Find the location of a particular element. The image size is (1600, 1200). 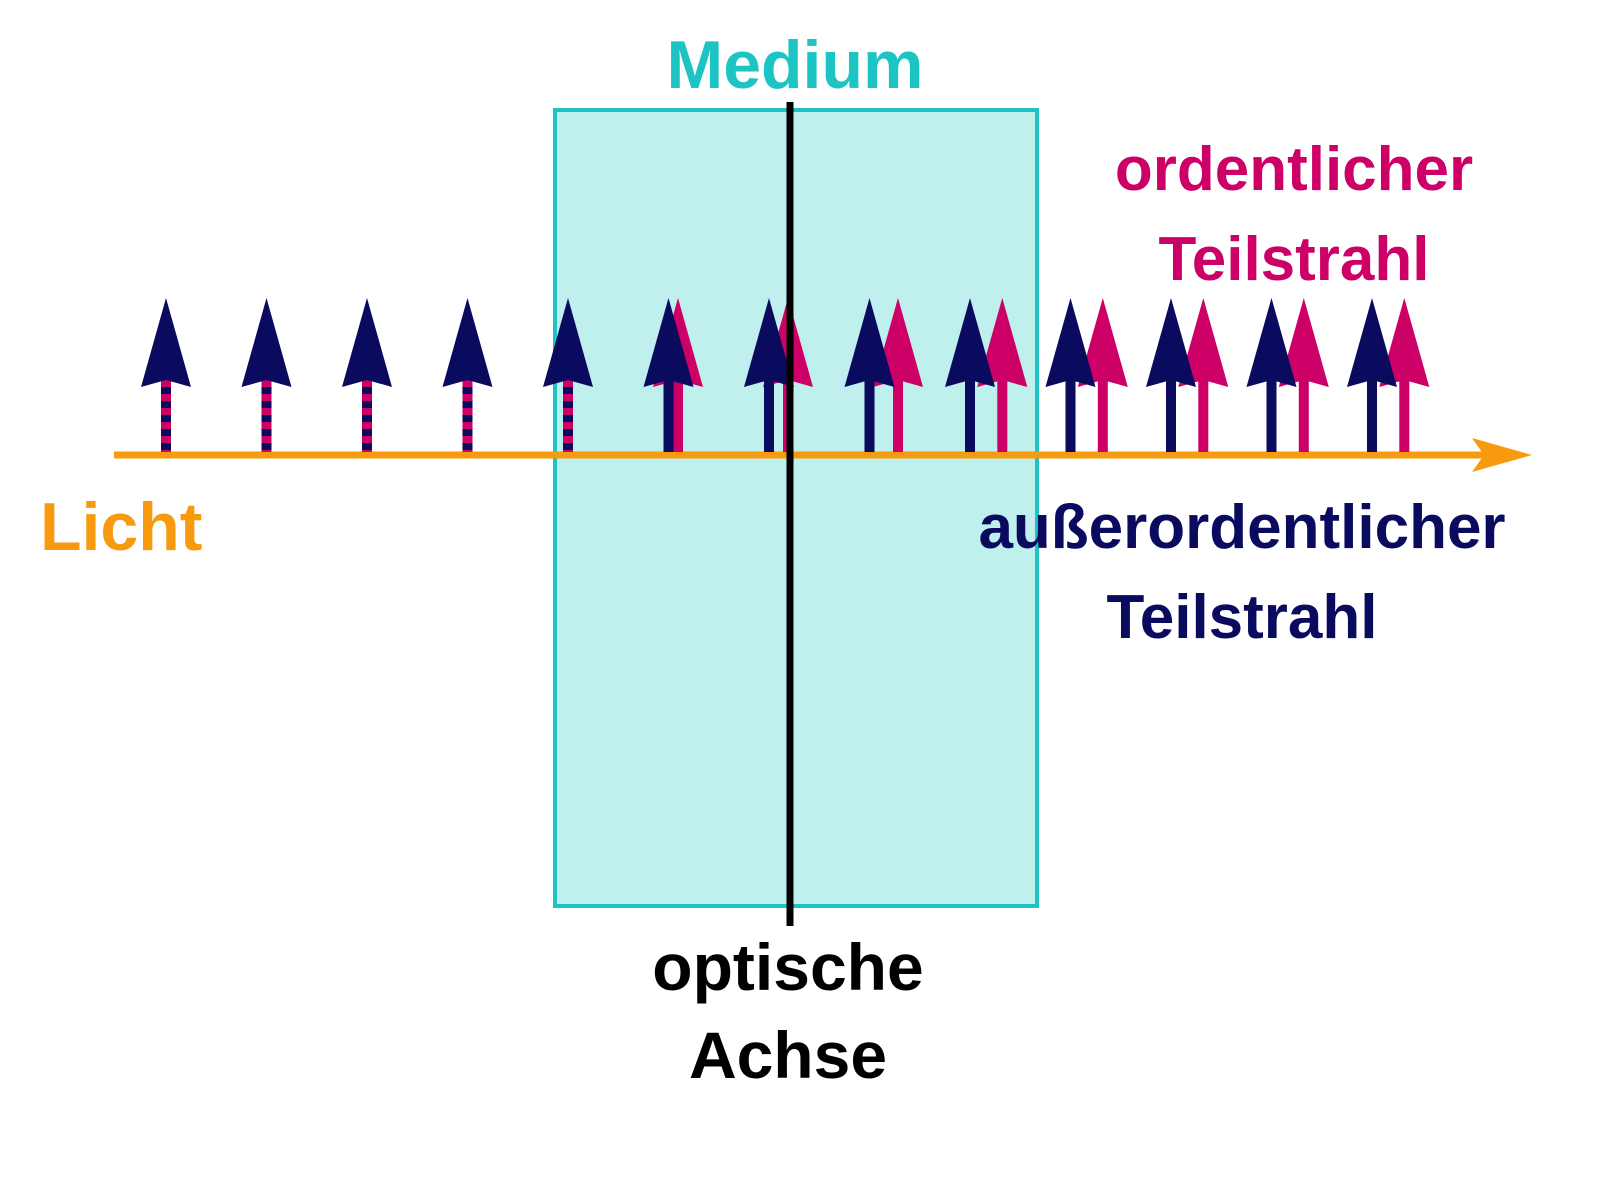

optical-axis-label-line2: Achse is located at coordinates (788, 1055).